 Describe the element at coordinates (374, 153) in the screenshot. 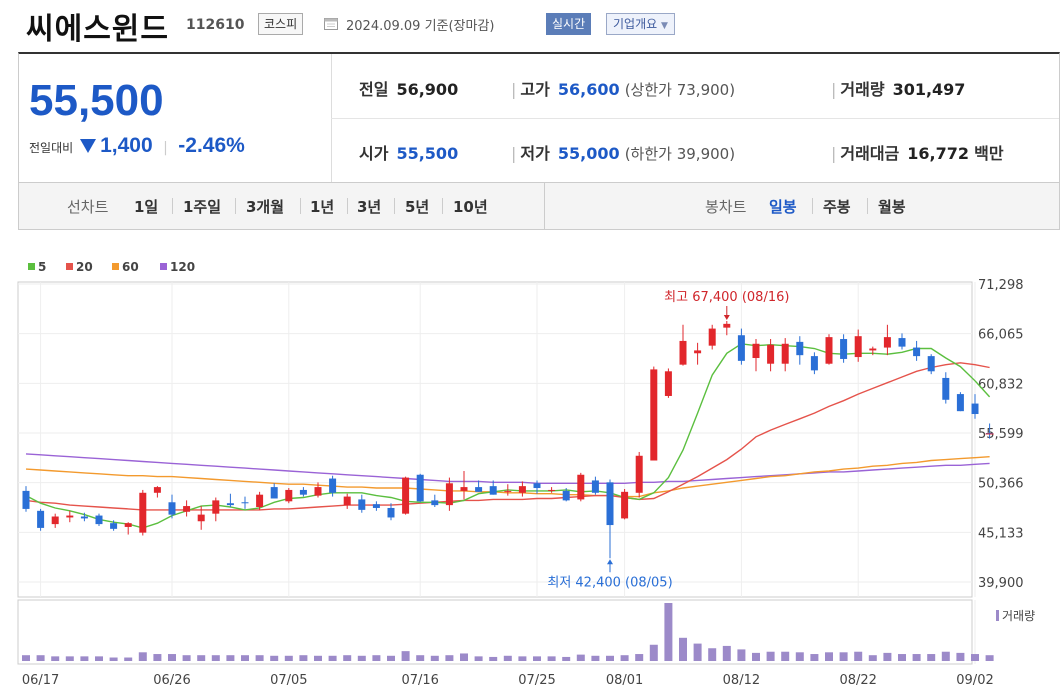

I see `open-label: 시가` at that location.